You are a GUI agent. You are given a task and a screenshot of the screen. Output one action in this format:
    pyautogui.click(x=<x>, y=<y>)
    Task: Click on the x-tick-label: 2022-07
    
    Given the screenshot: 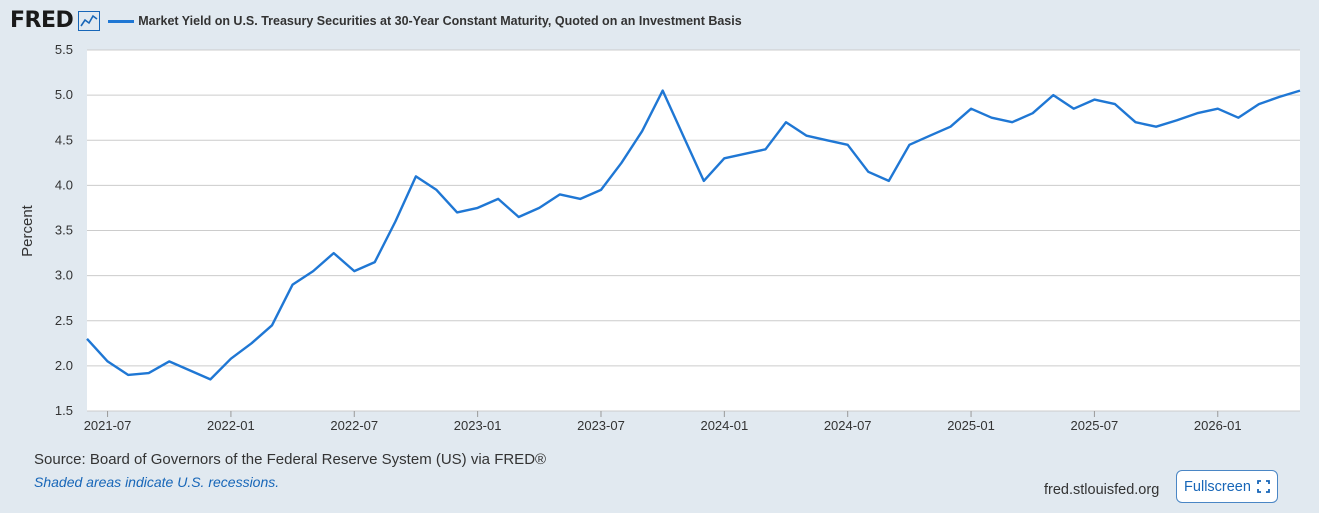 What is the action you would take?
    pyautogui.click(x=354, y=425)
    